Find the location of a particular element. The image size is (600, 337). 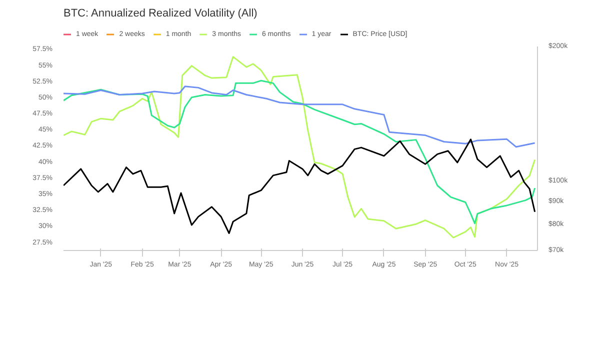

chart-title: BTC: Annualized Realized Volatility (All) is located at coordinates (161, 14).